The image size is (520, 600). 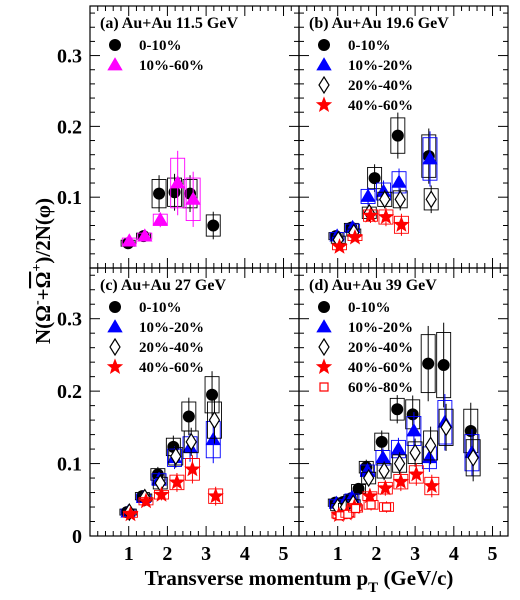 I want to click on x-tick-label: 5, so click(x=284, y=554).